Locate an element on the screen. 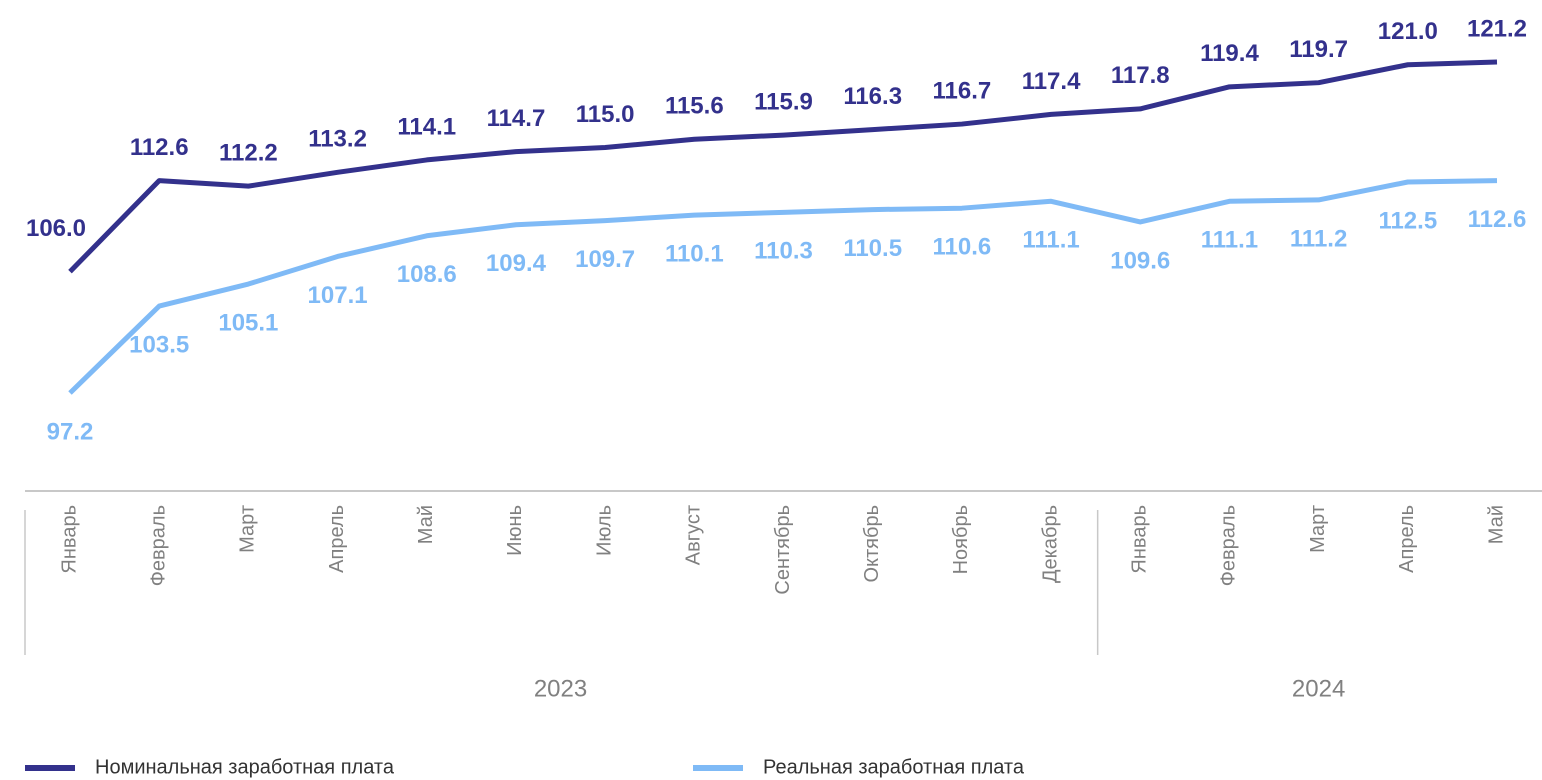 The image size is (1542, 780). legend-label: Номинальная заработная плата is located at coordinates (245, 767).